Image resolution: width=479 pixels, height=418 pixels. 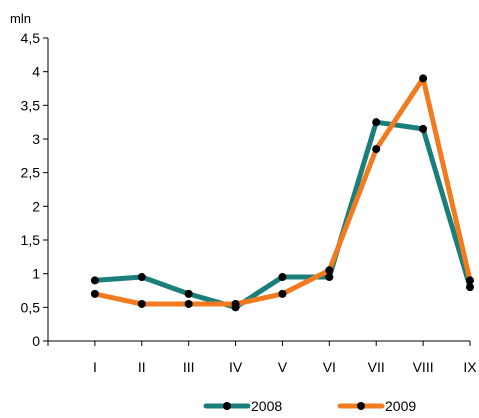 I want to click on x-tick-label: III, so click(x=189, y=367).